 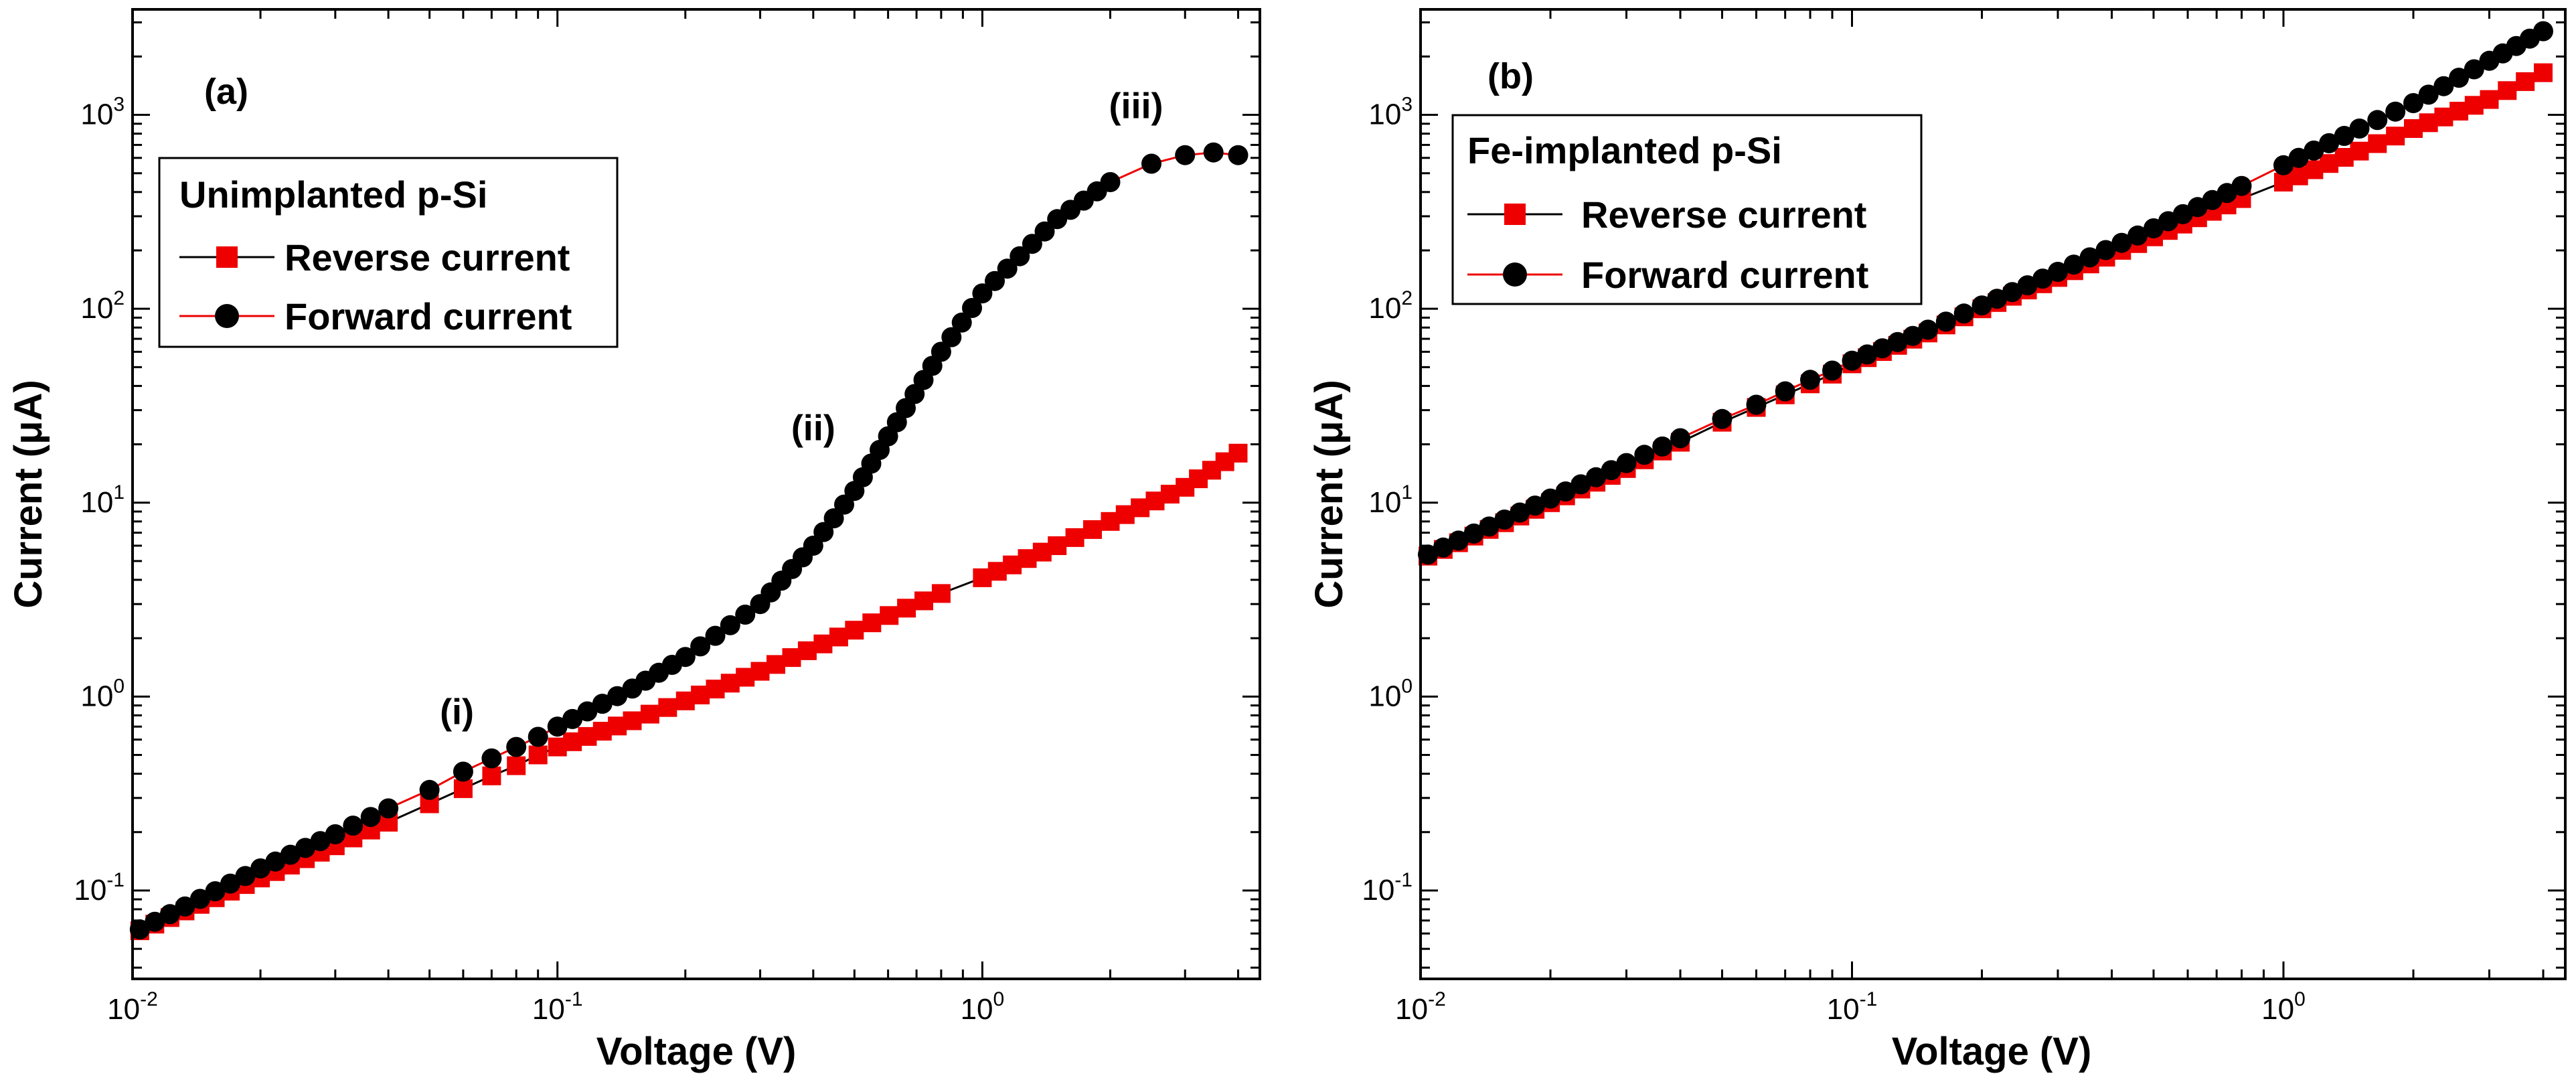 What do you see at coordinates (333, 194) in the screenshot?
I see `panel-a-legend-title: Unimplanted p-Si` at bounding box center [333, 194].